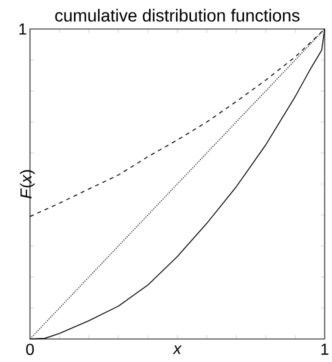 The image size is (332, 362). Describe the element at coordinates (22, 29) in the screenshot. I see `text: 1` at that location.